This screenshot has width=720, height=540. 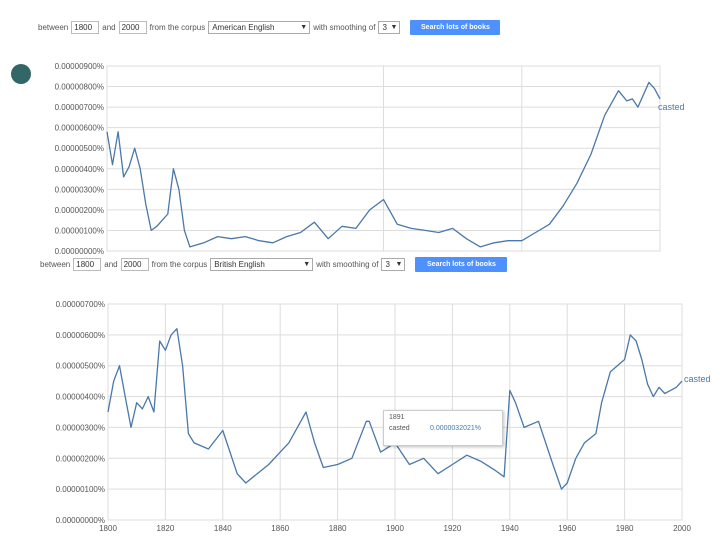 What do you see at coordinates (453, 528) in the screenshot?
I see `x-tick-label: 1920` at bounding box center [453, 528].